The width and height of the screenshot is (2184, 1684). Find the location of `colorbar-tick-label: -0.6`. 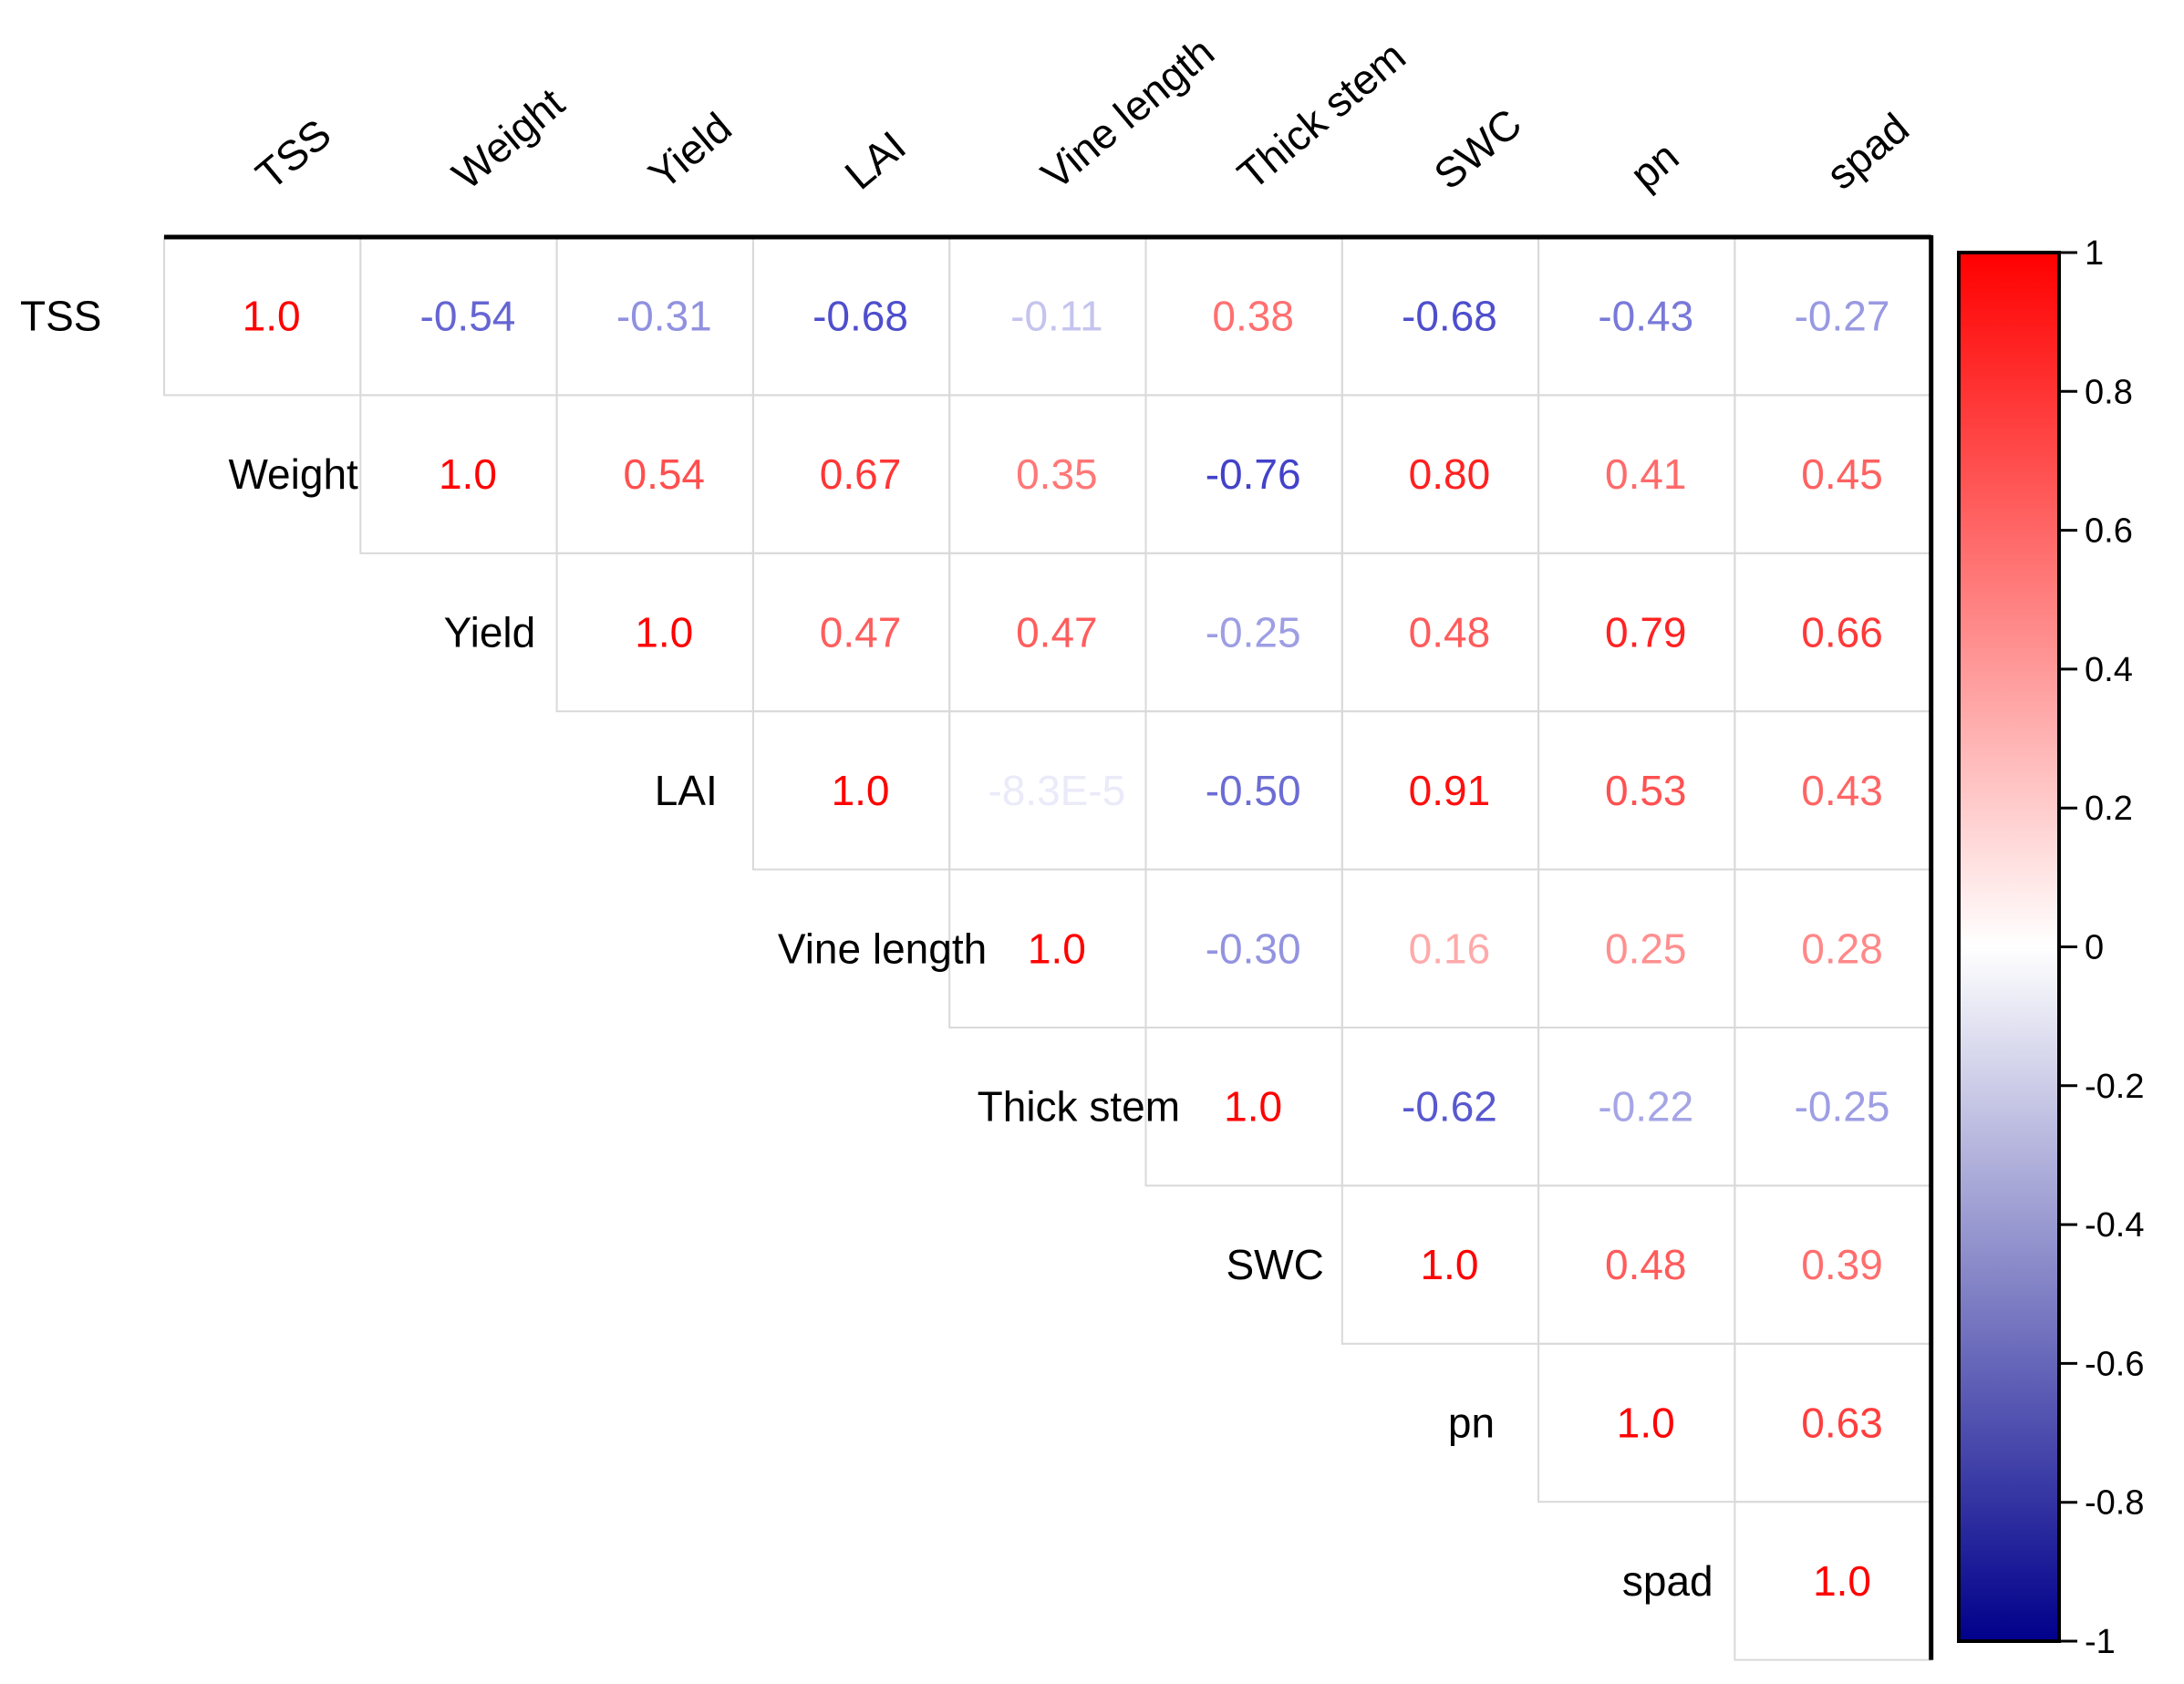

colorbar-tick-label: -0.6 is located at coordinates (2115, 1364).